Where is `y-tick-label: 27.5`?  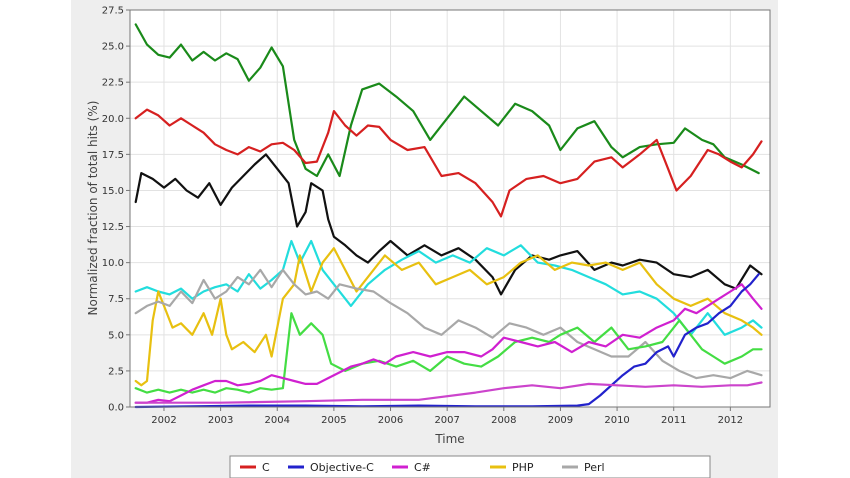 y-tick-label: 27.5 is located at coordinates (113, 11).